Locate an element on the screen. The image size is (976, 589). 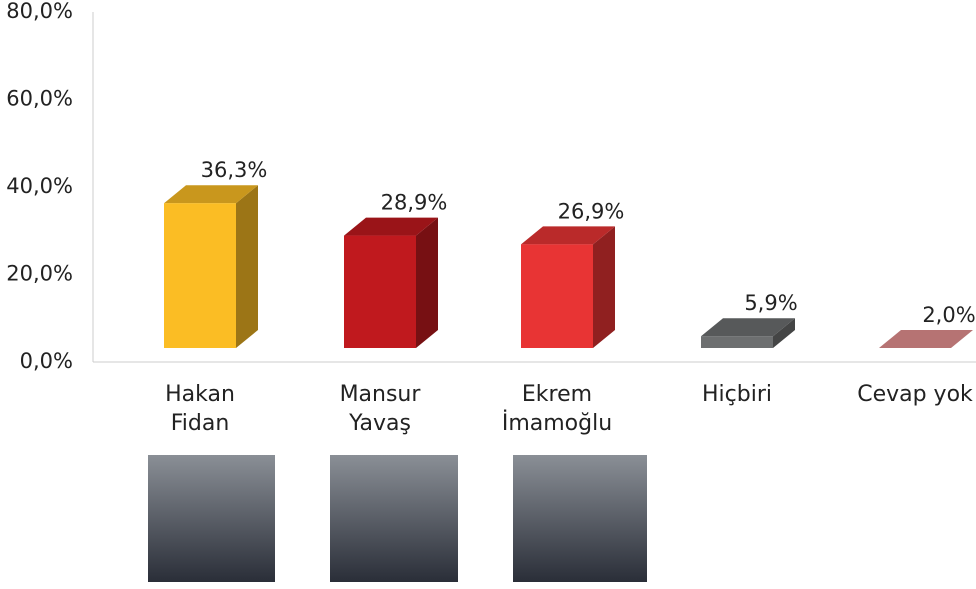
x-tick-label: Hiçbiri is located at coordinates (737, 394).